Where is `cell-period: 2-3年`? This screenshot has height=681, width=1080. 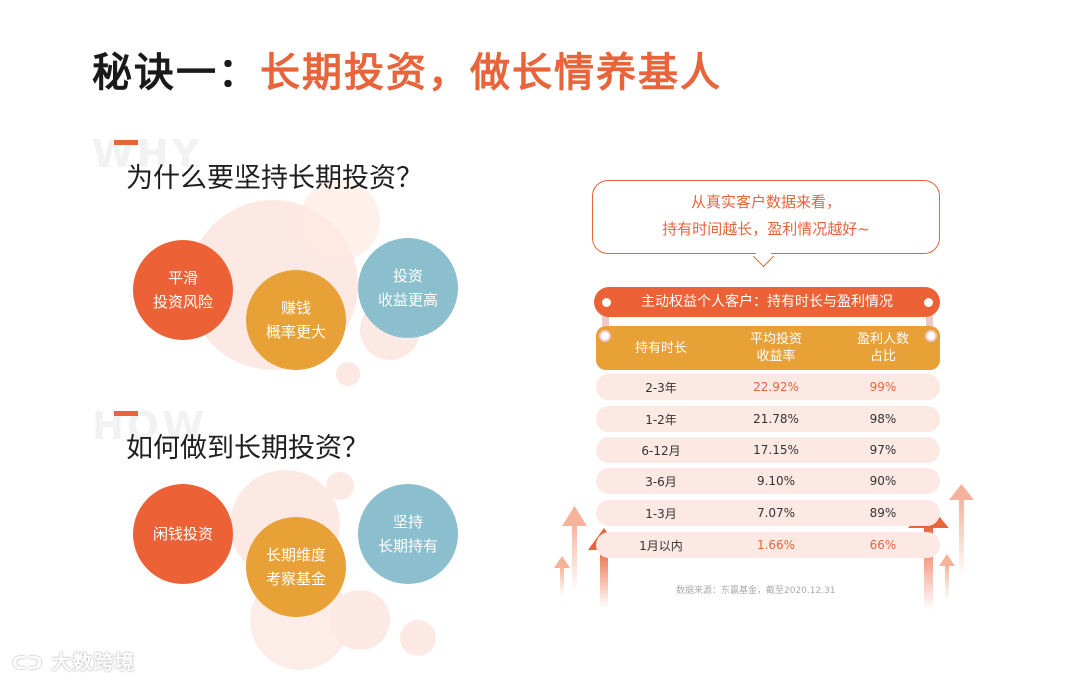 cell-period: 2-3年 is located at coordinates (661, 387).